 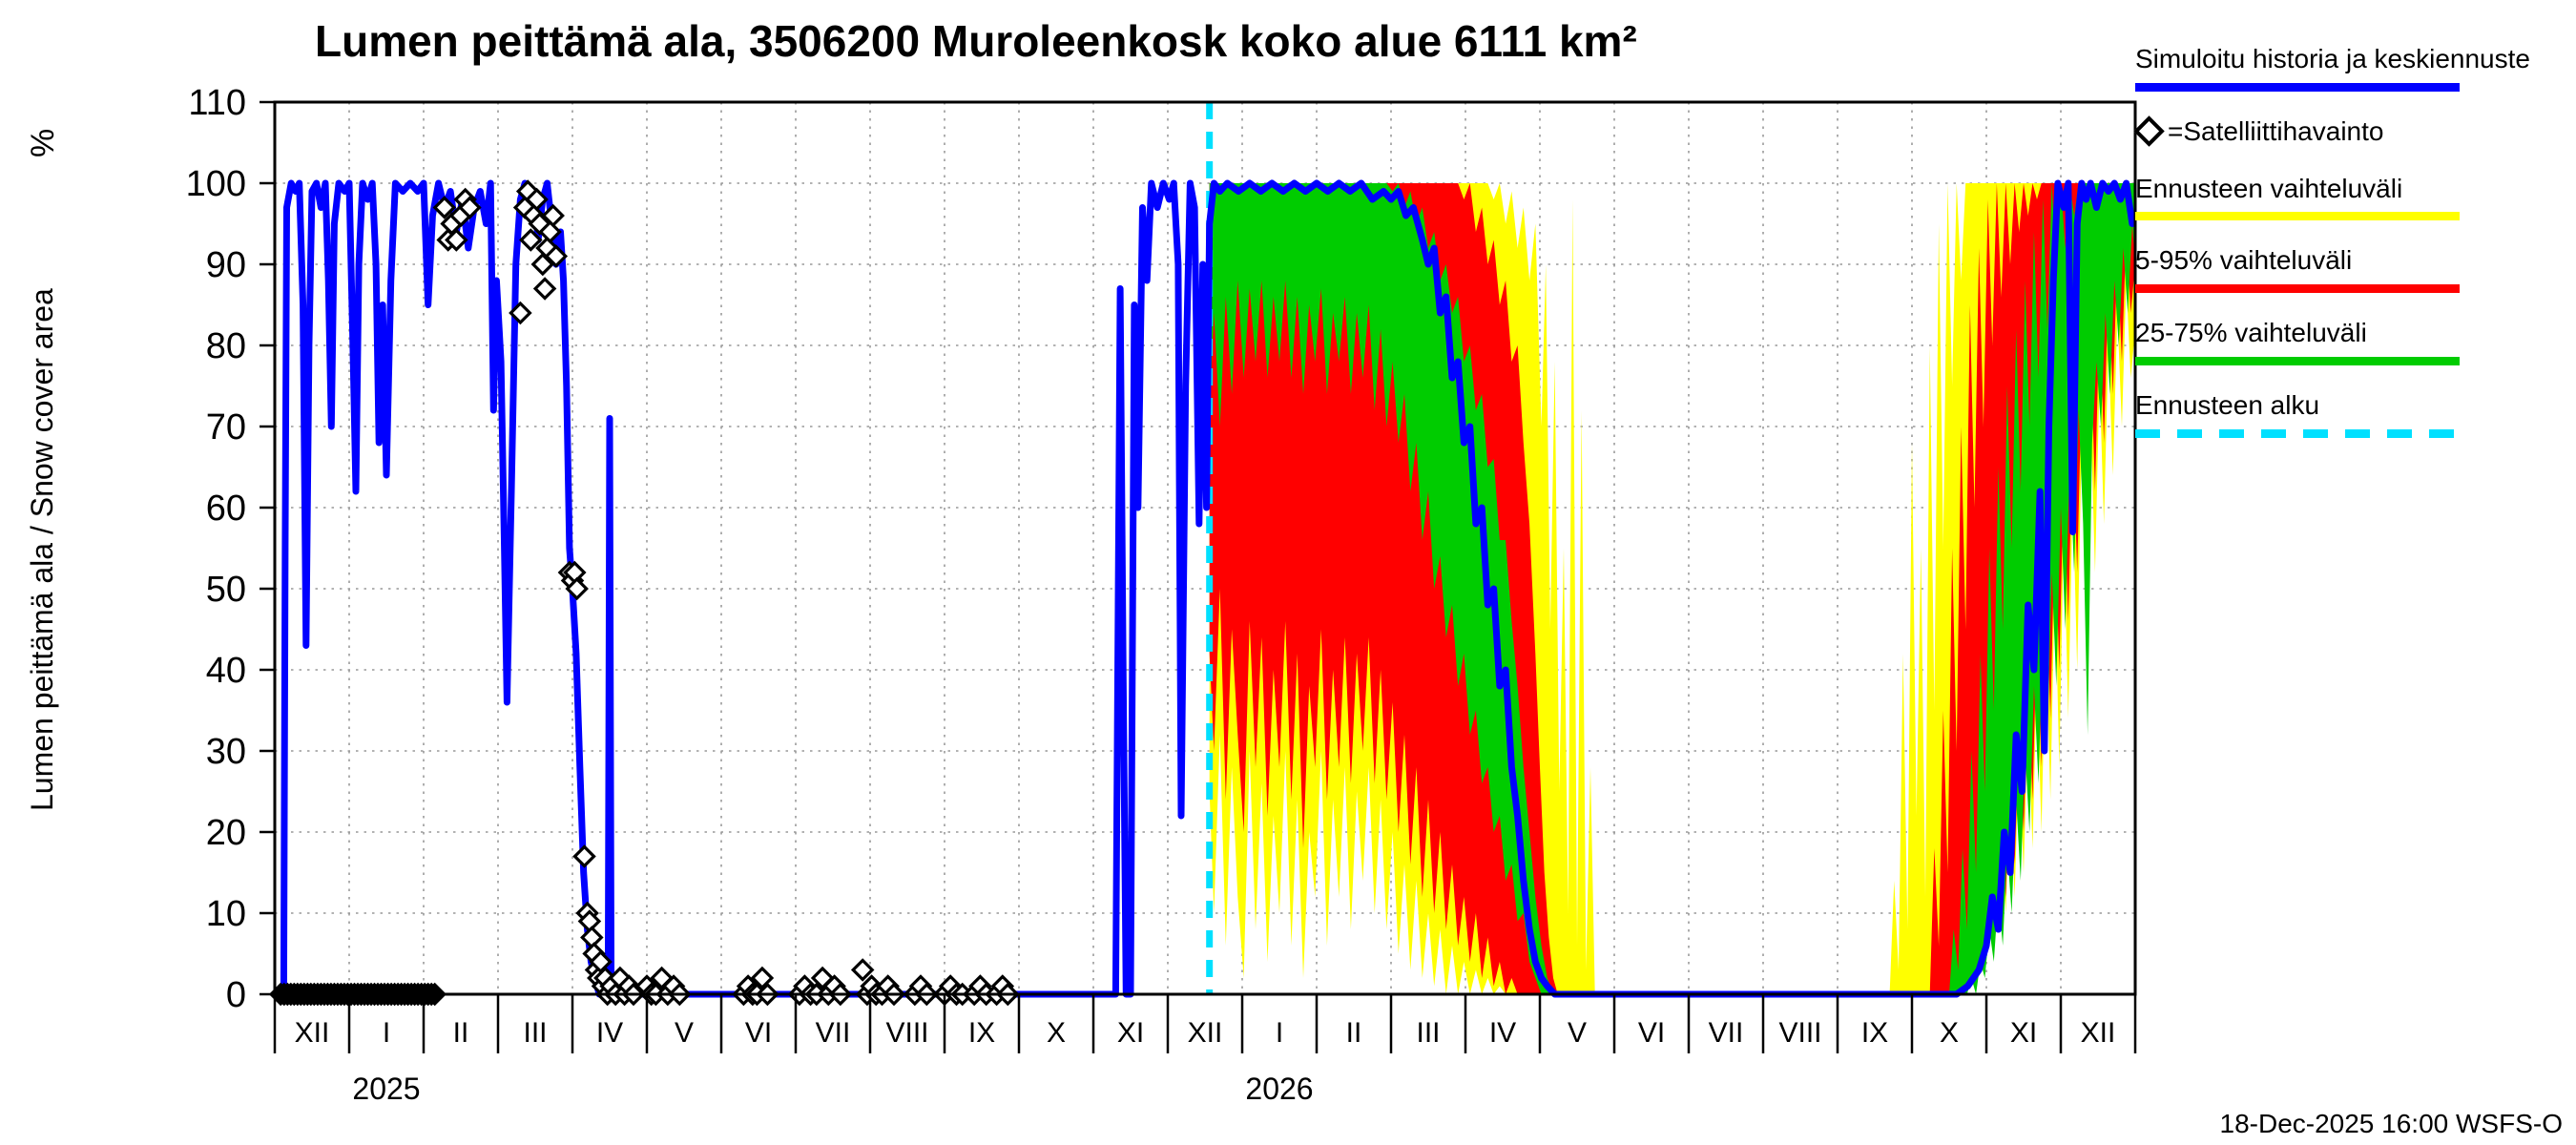 I want to click on legend-item-2: Ennusteen vaihteluväli, so click(x=2352, y=197).